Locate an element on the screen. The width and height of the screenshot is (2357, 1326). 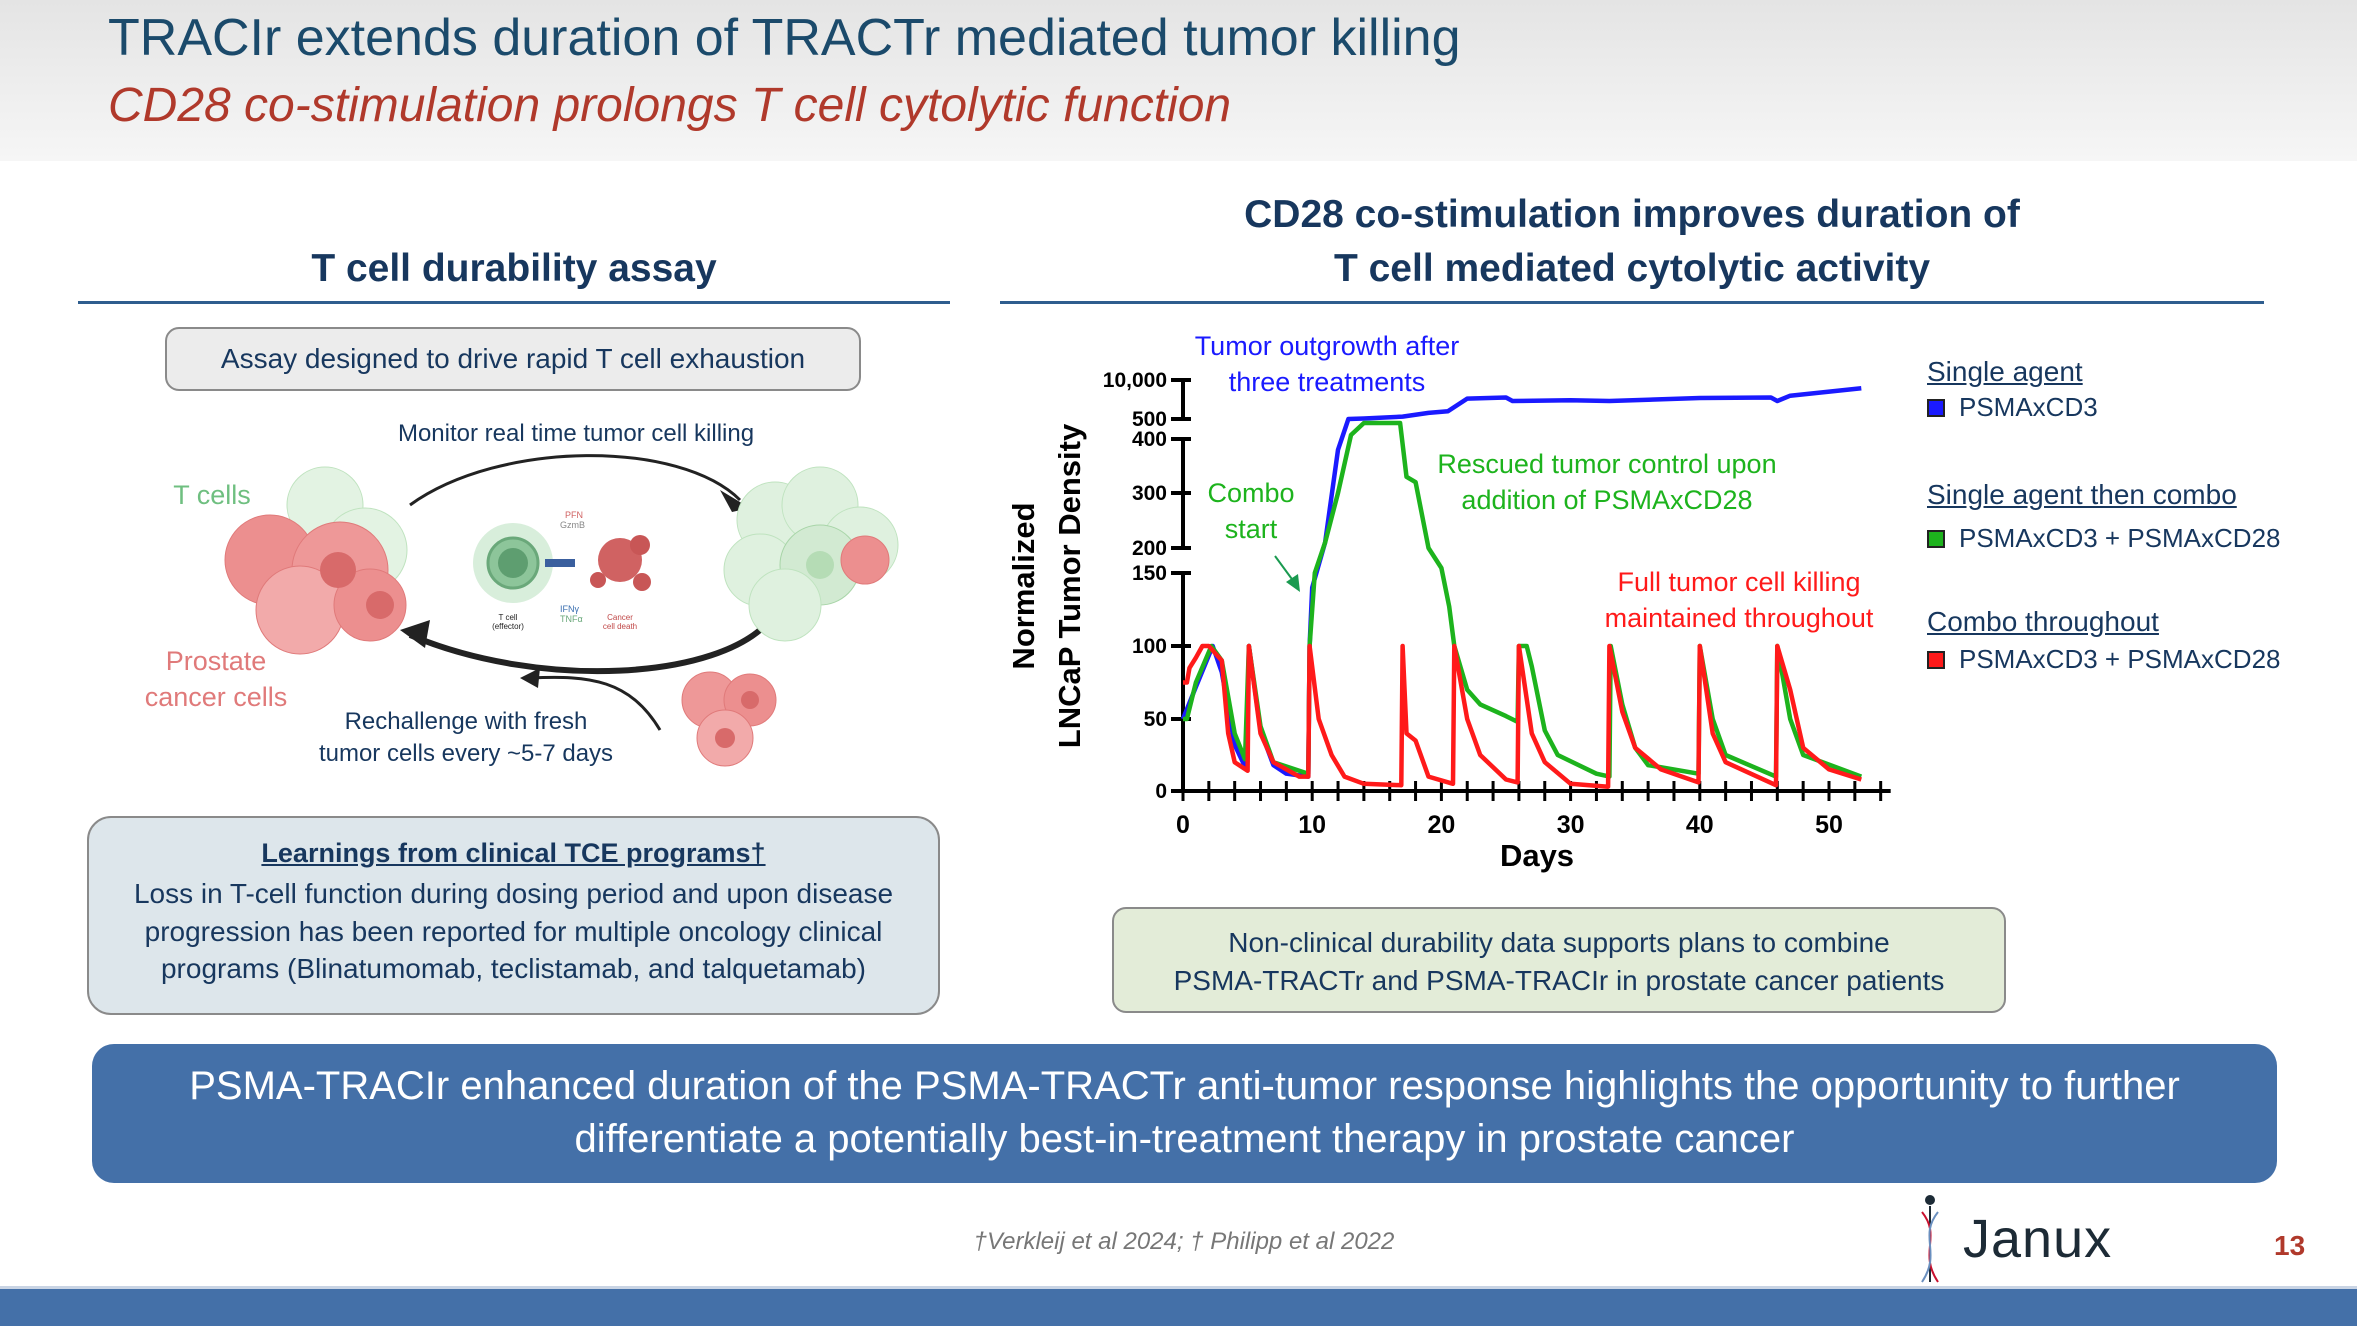
t-cells-label: T cells is located at coordinates (212, 495).